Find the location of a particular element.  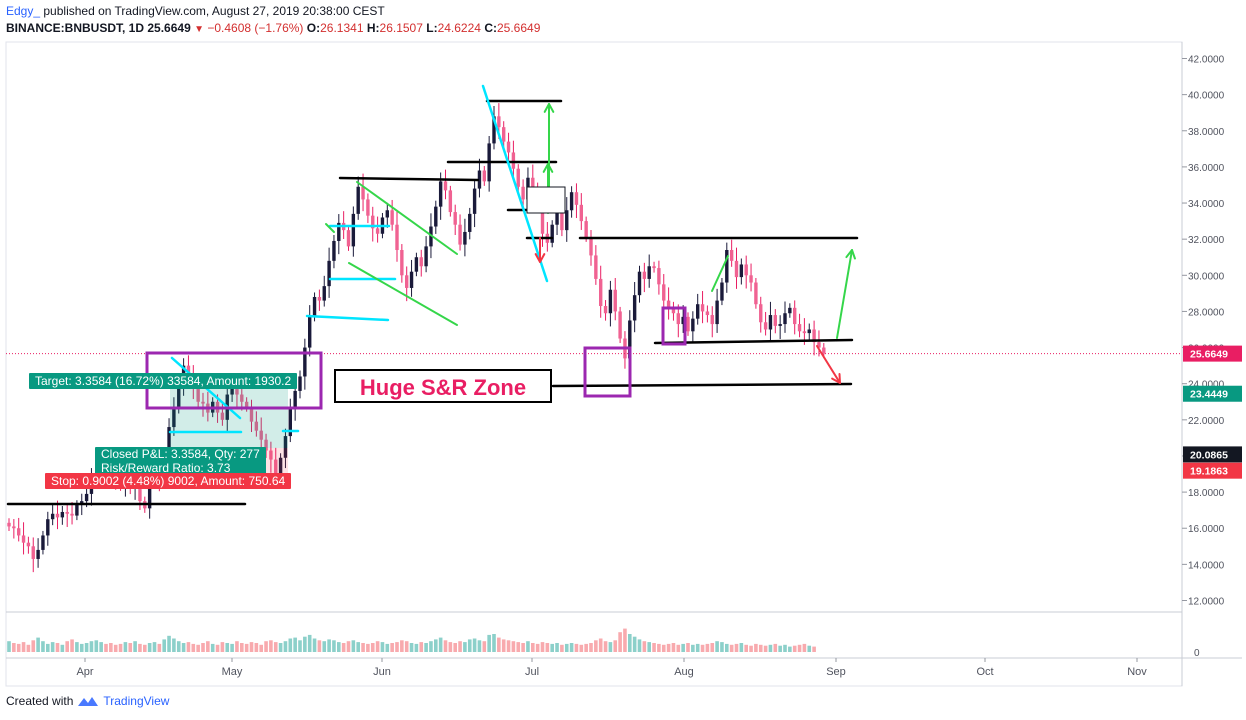

price-tick-label: 28.0000 is located at coordinates (1206, 312).